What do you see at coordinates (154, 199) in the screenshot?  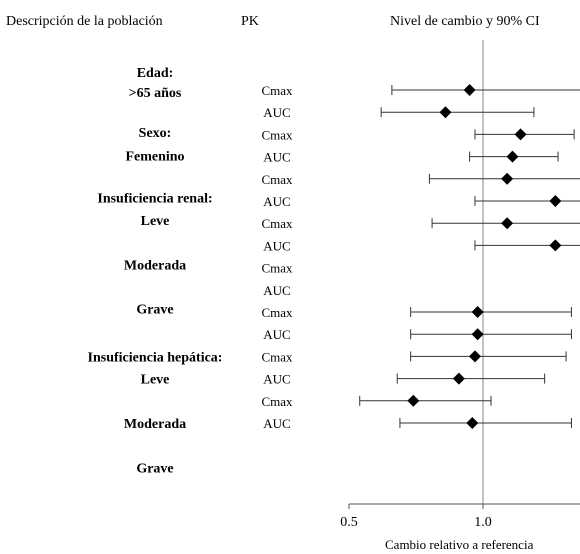 I see `group-heading: Insuficiencia renal:` at bounding box center [154, 199].